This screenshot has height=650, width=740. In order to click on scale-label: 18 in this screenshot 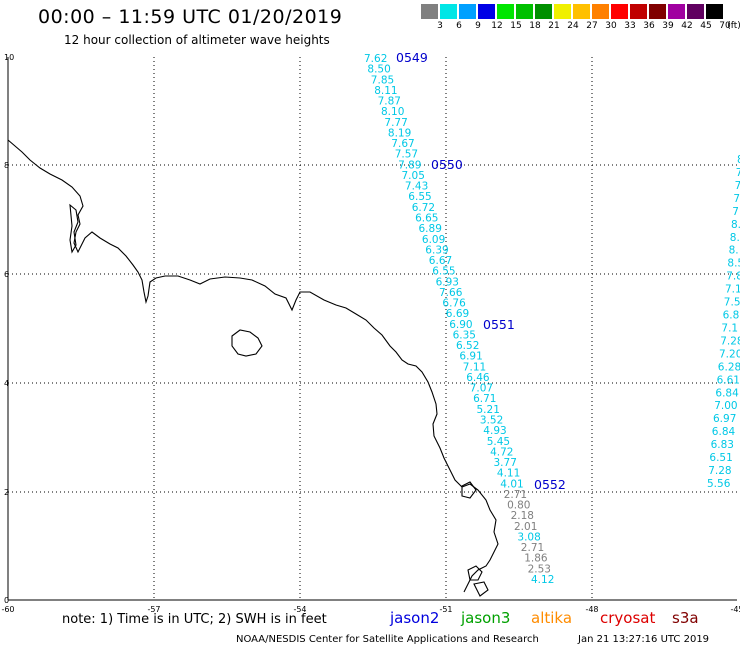, I will do `click(535, 26)`.